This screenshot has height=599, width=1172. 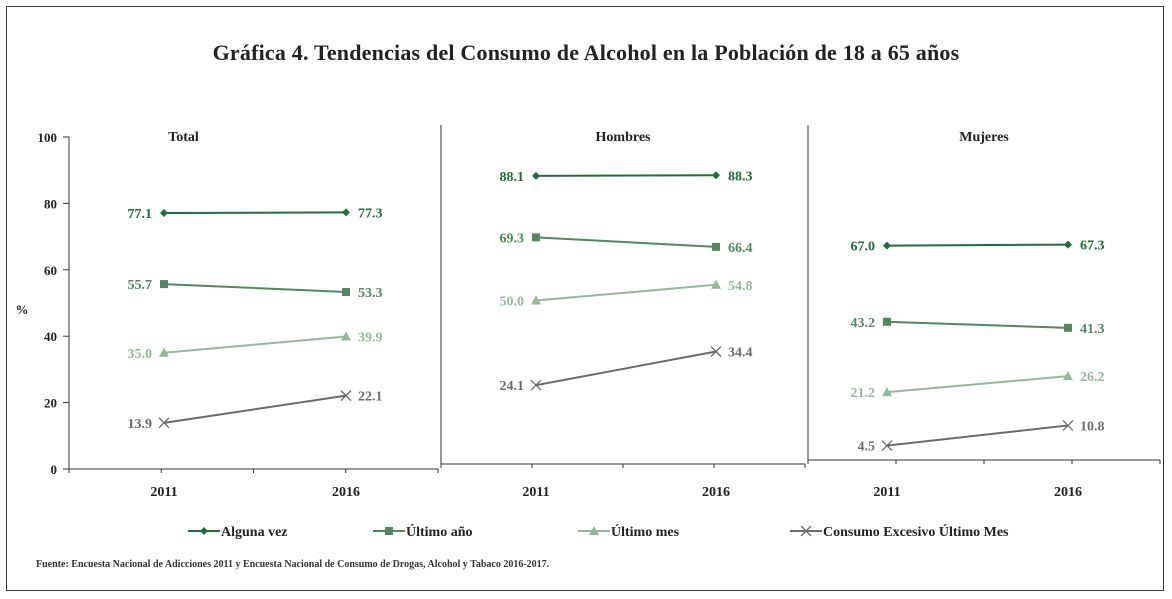 What do you see at coordinates (863, 323) in the screenshot?
I see `data-label: 43.2` at bounding box center [863, 323].